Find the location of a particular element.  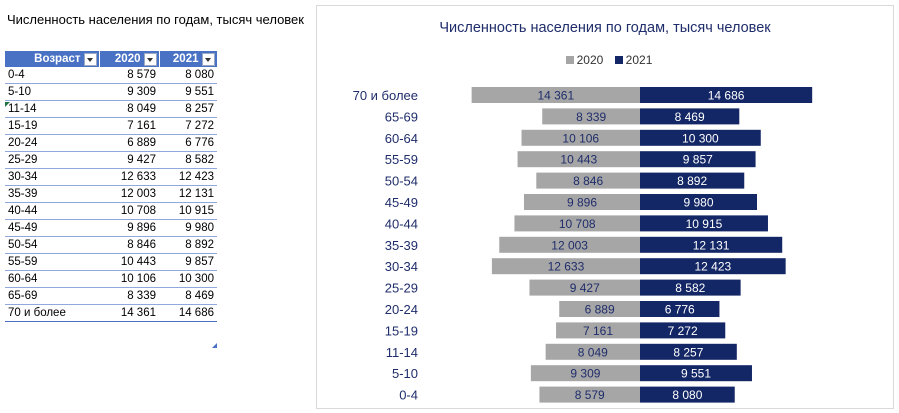

table-row: 15-19 7 161 7 272 is located at coordinates (111, 126).